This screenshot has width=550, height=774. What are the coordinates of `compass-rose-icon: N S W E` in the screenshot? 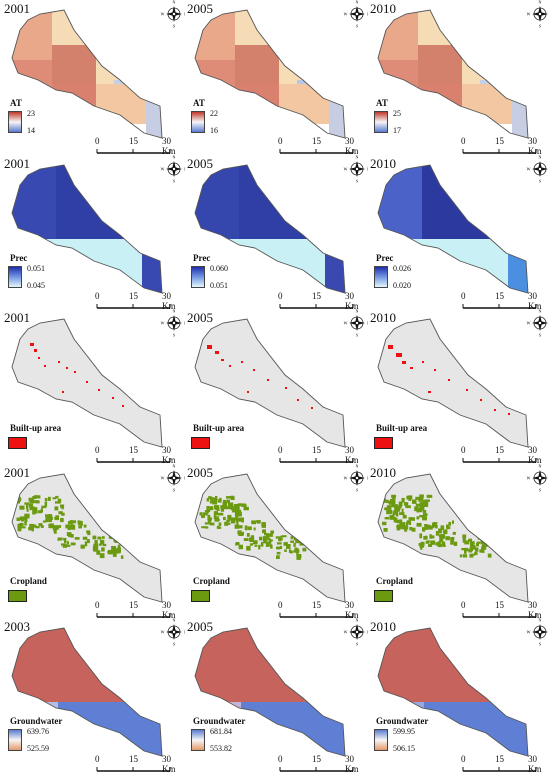 It's located at (356, 478).